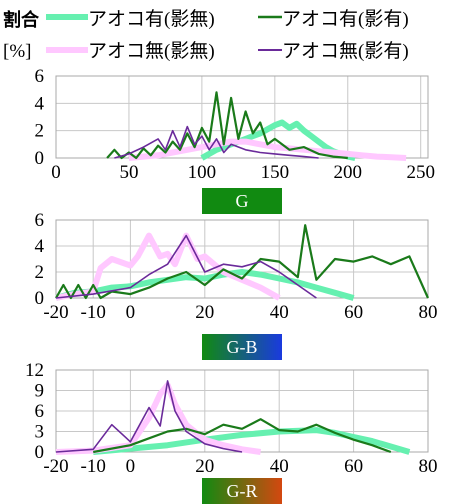  I want to click on x-tick-label: 150, so click(275, 172).